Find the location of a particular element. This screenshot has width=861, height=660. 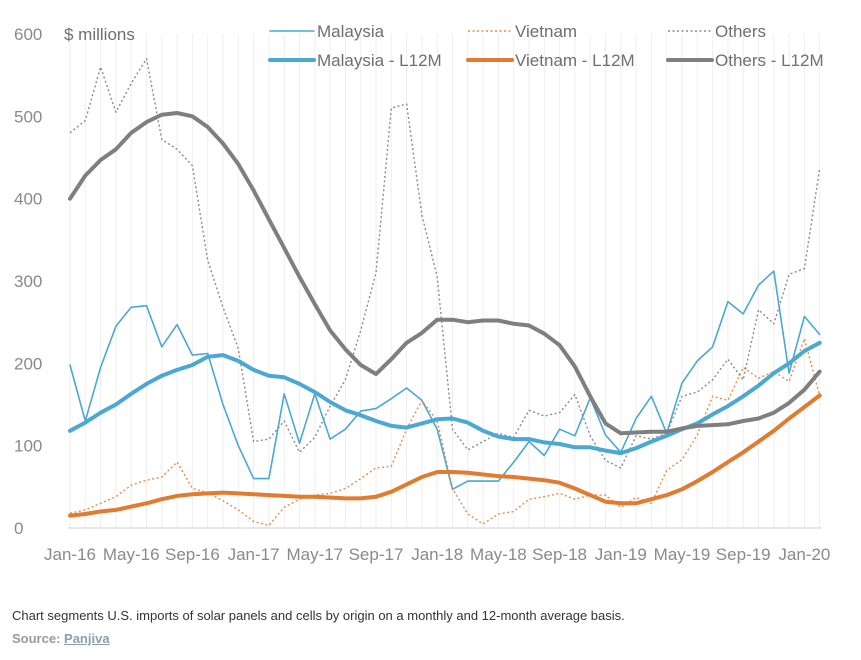

legend-label: Malaysia is located at coordinates (351, 31).